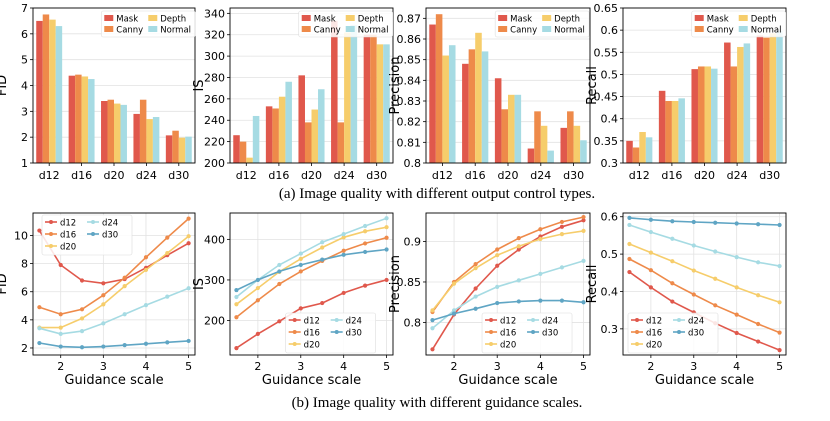 The height and width of the screenshot is (421, 830). Describe the element at coordinates (214, 163) in the screenshot. I see `y-tick-label: 200` at that location.